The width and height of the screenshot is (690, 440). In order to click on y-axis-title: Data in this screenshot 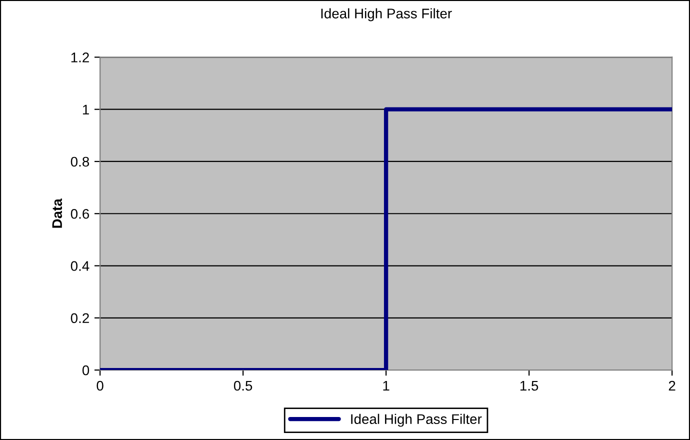, I will do `click(57, 213)`.